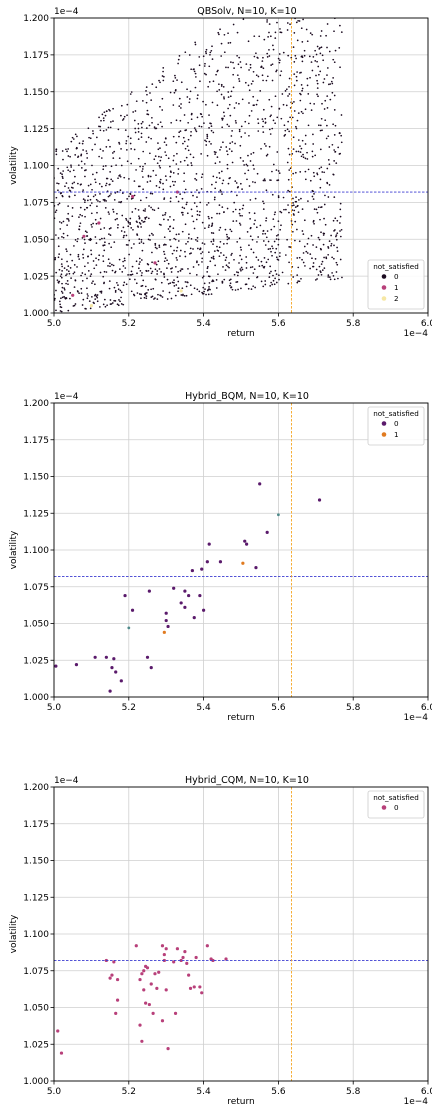 The height and width of the screenshot is (1108, 432). I want to click on y-tick-label: 1.200, so click(36, 19).